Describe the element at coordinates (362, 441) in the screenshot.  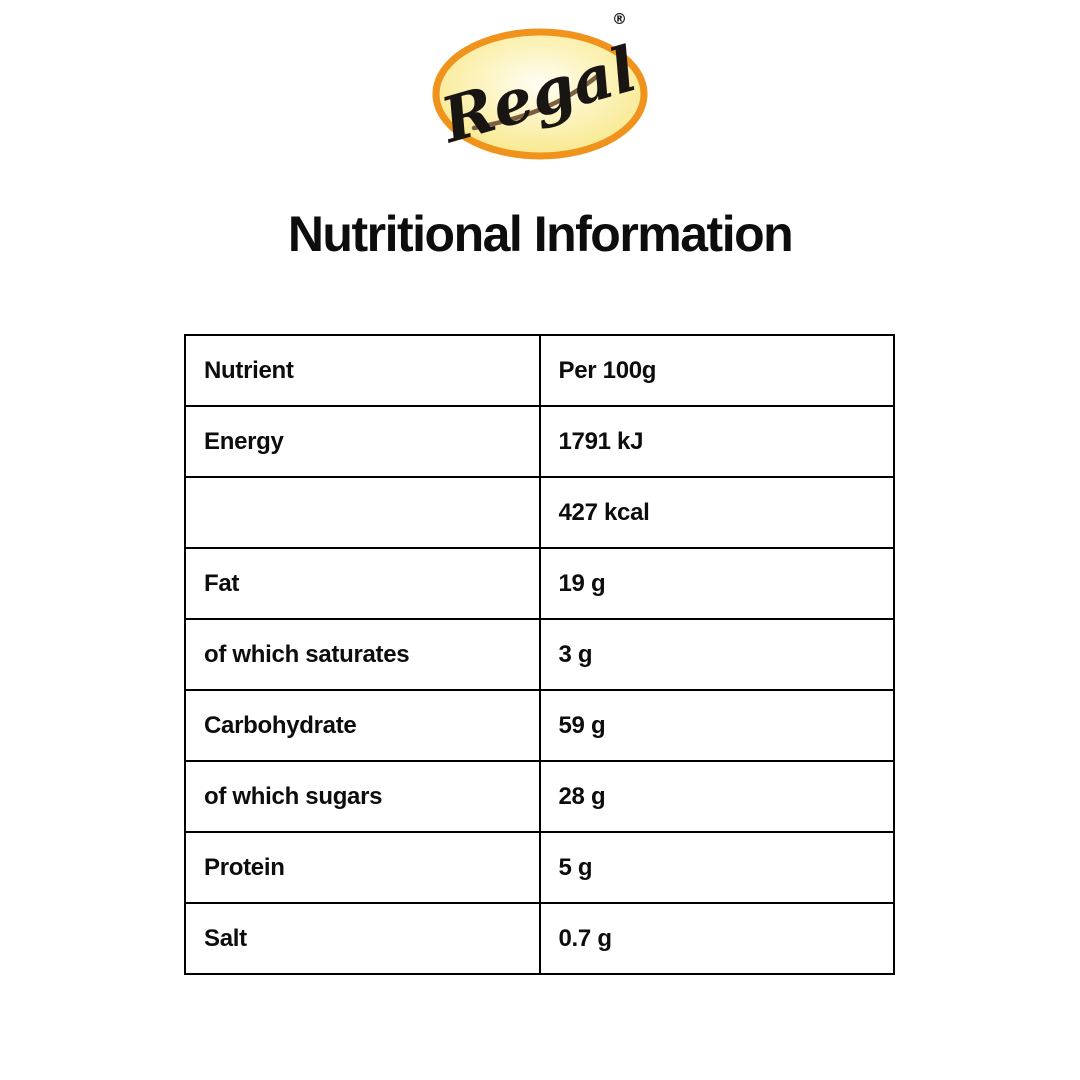
I see `nutrient-cell: Energy` at that location.